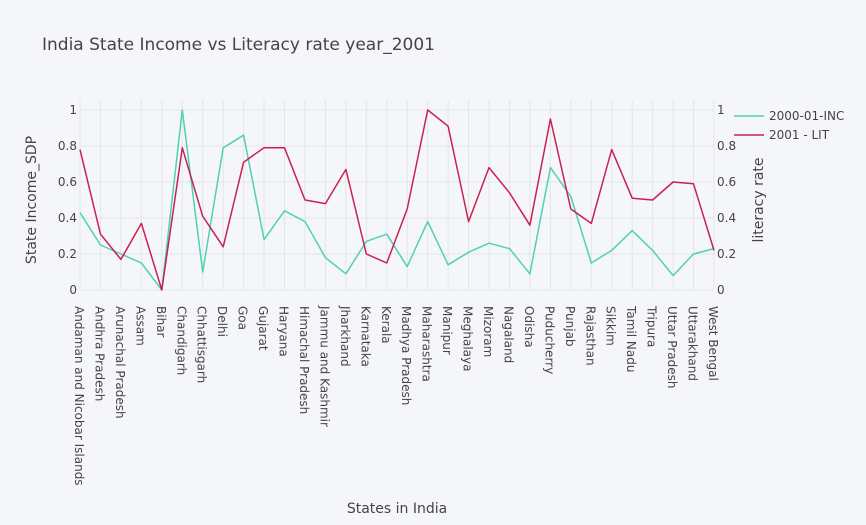 This screenshot has height=525, width=866. I want to click on y-axis-left: 0 0.2 0.4 0.6 0.8 1, so click(67, 200).